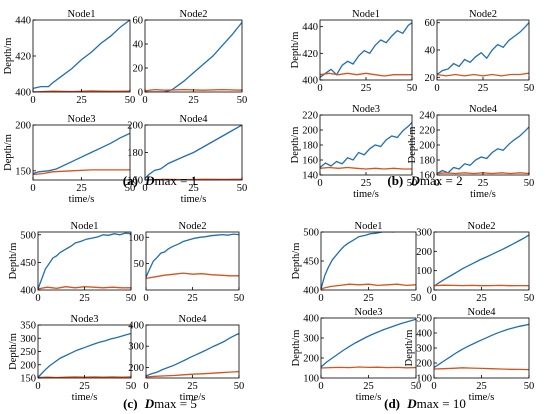 The height and width of the screenshot is (414, 550). I want to click on y-tick-label: 250, so click(28, 352).